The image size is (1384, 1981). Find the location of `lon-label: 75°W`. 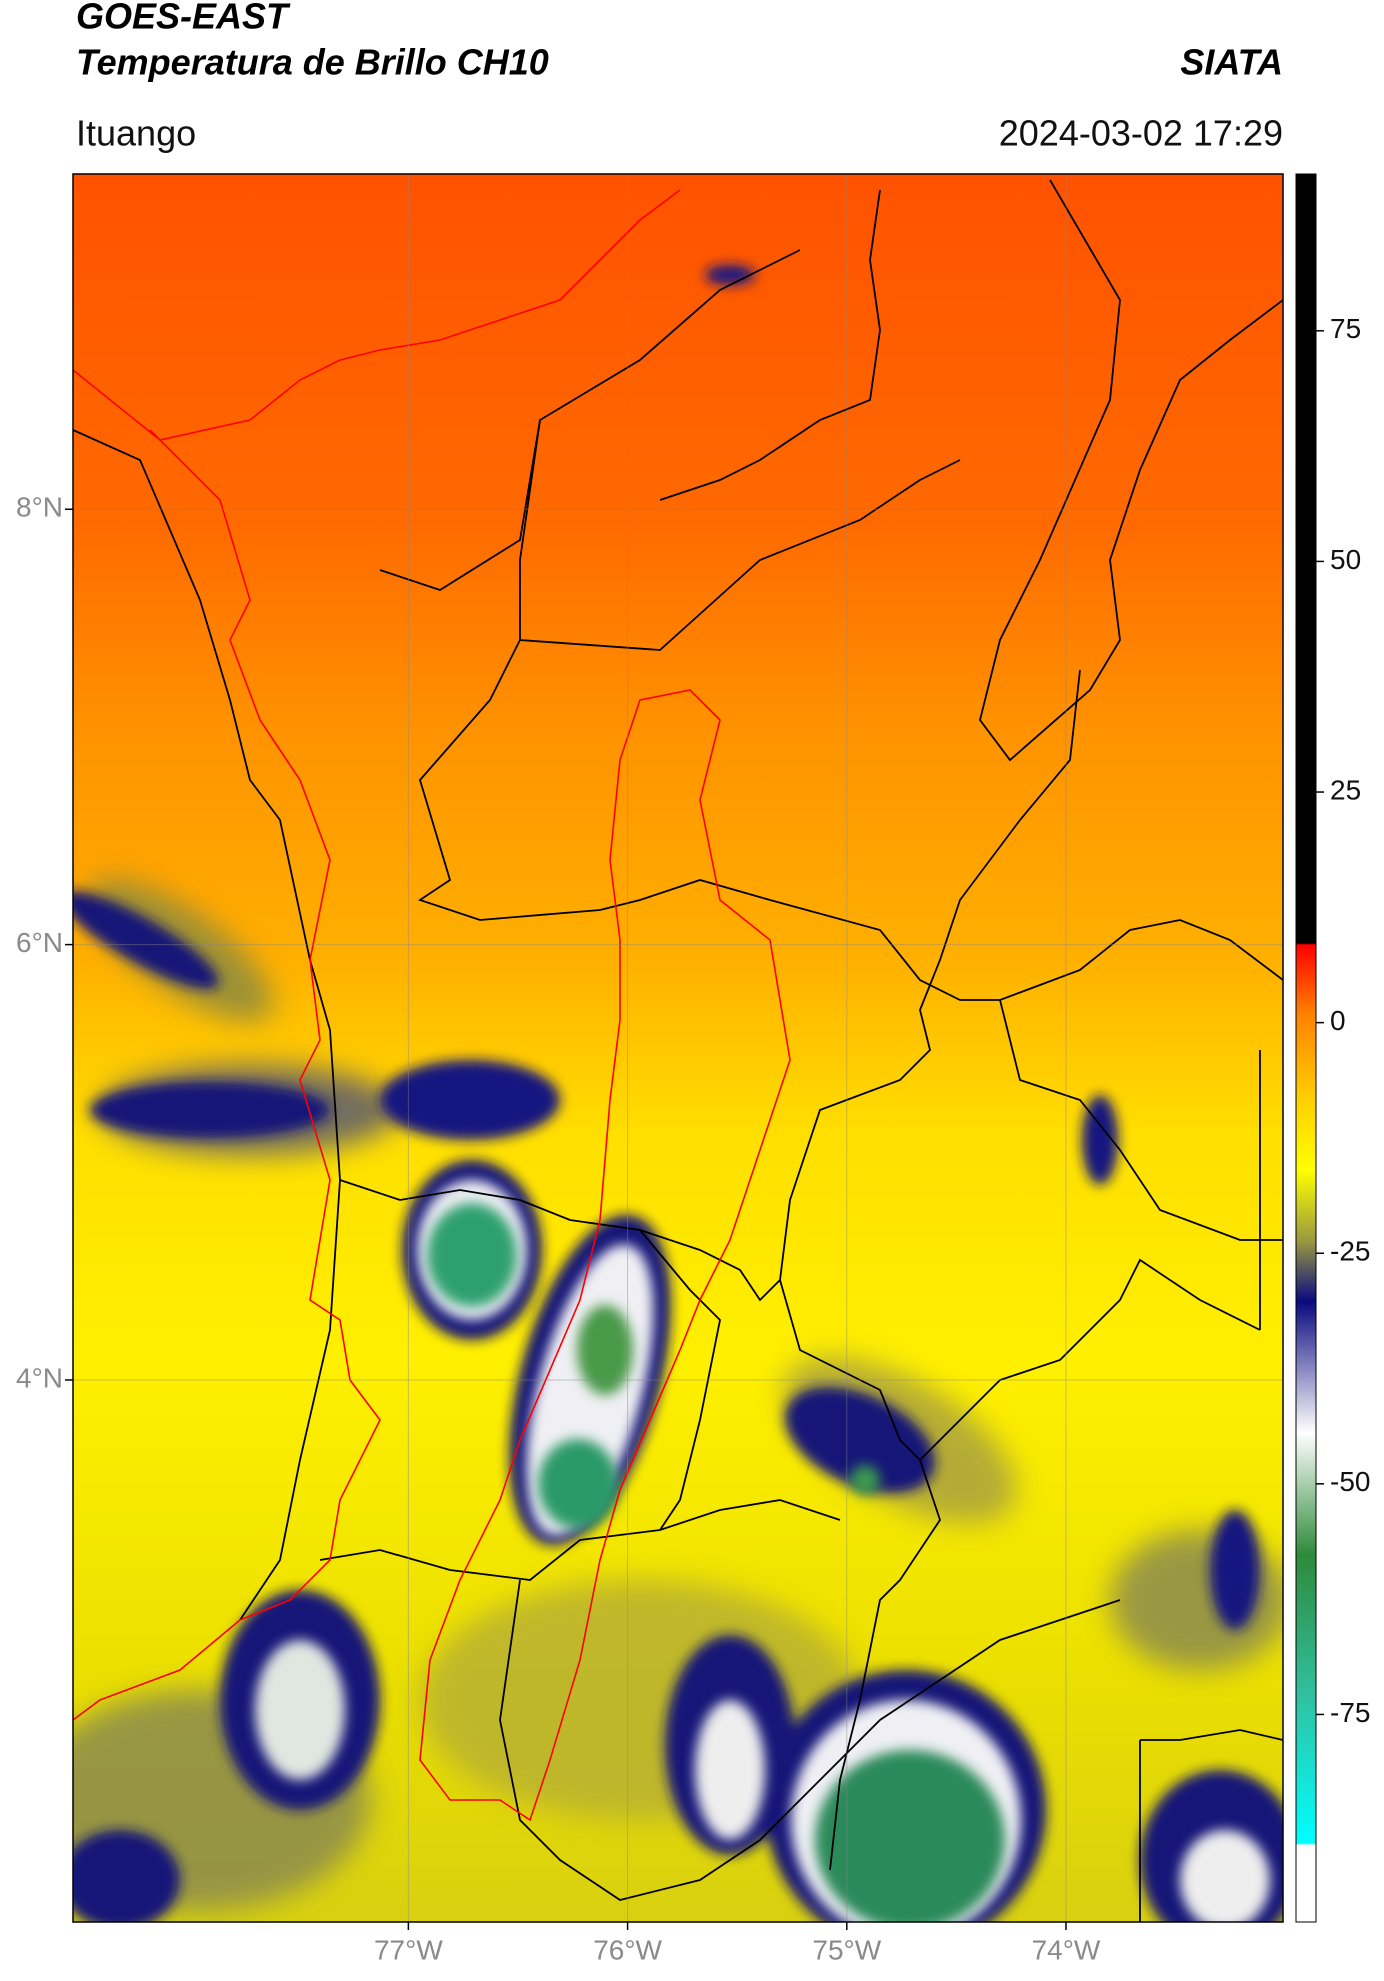

lon-label: 75°W is located at coordinates (846, 1949).